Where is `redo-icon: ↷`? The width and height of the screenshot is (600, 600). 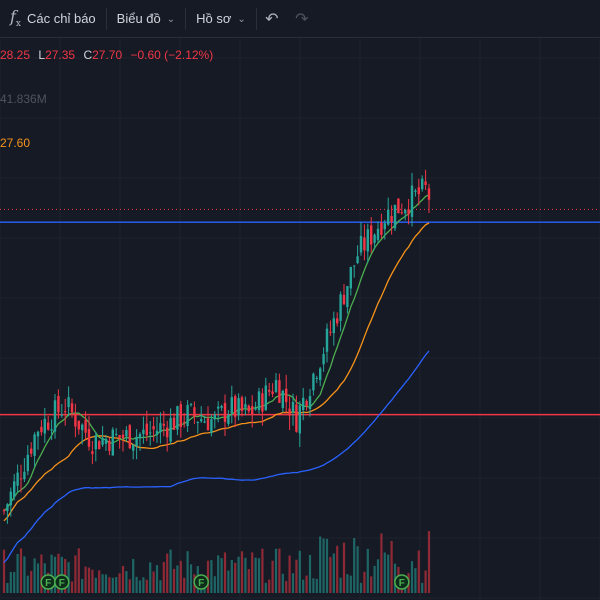 redo-icon: ↷ is located at coordinates (302, 19).